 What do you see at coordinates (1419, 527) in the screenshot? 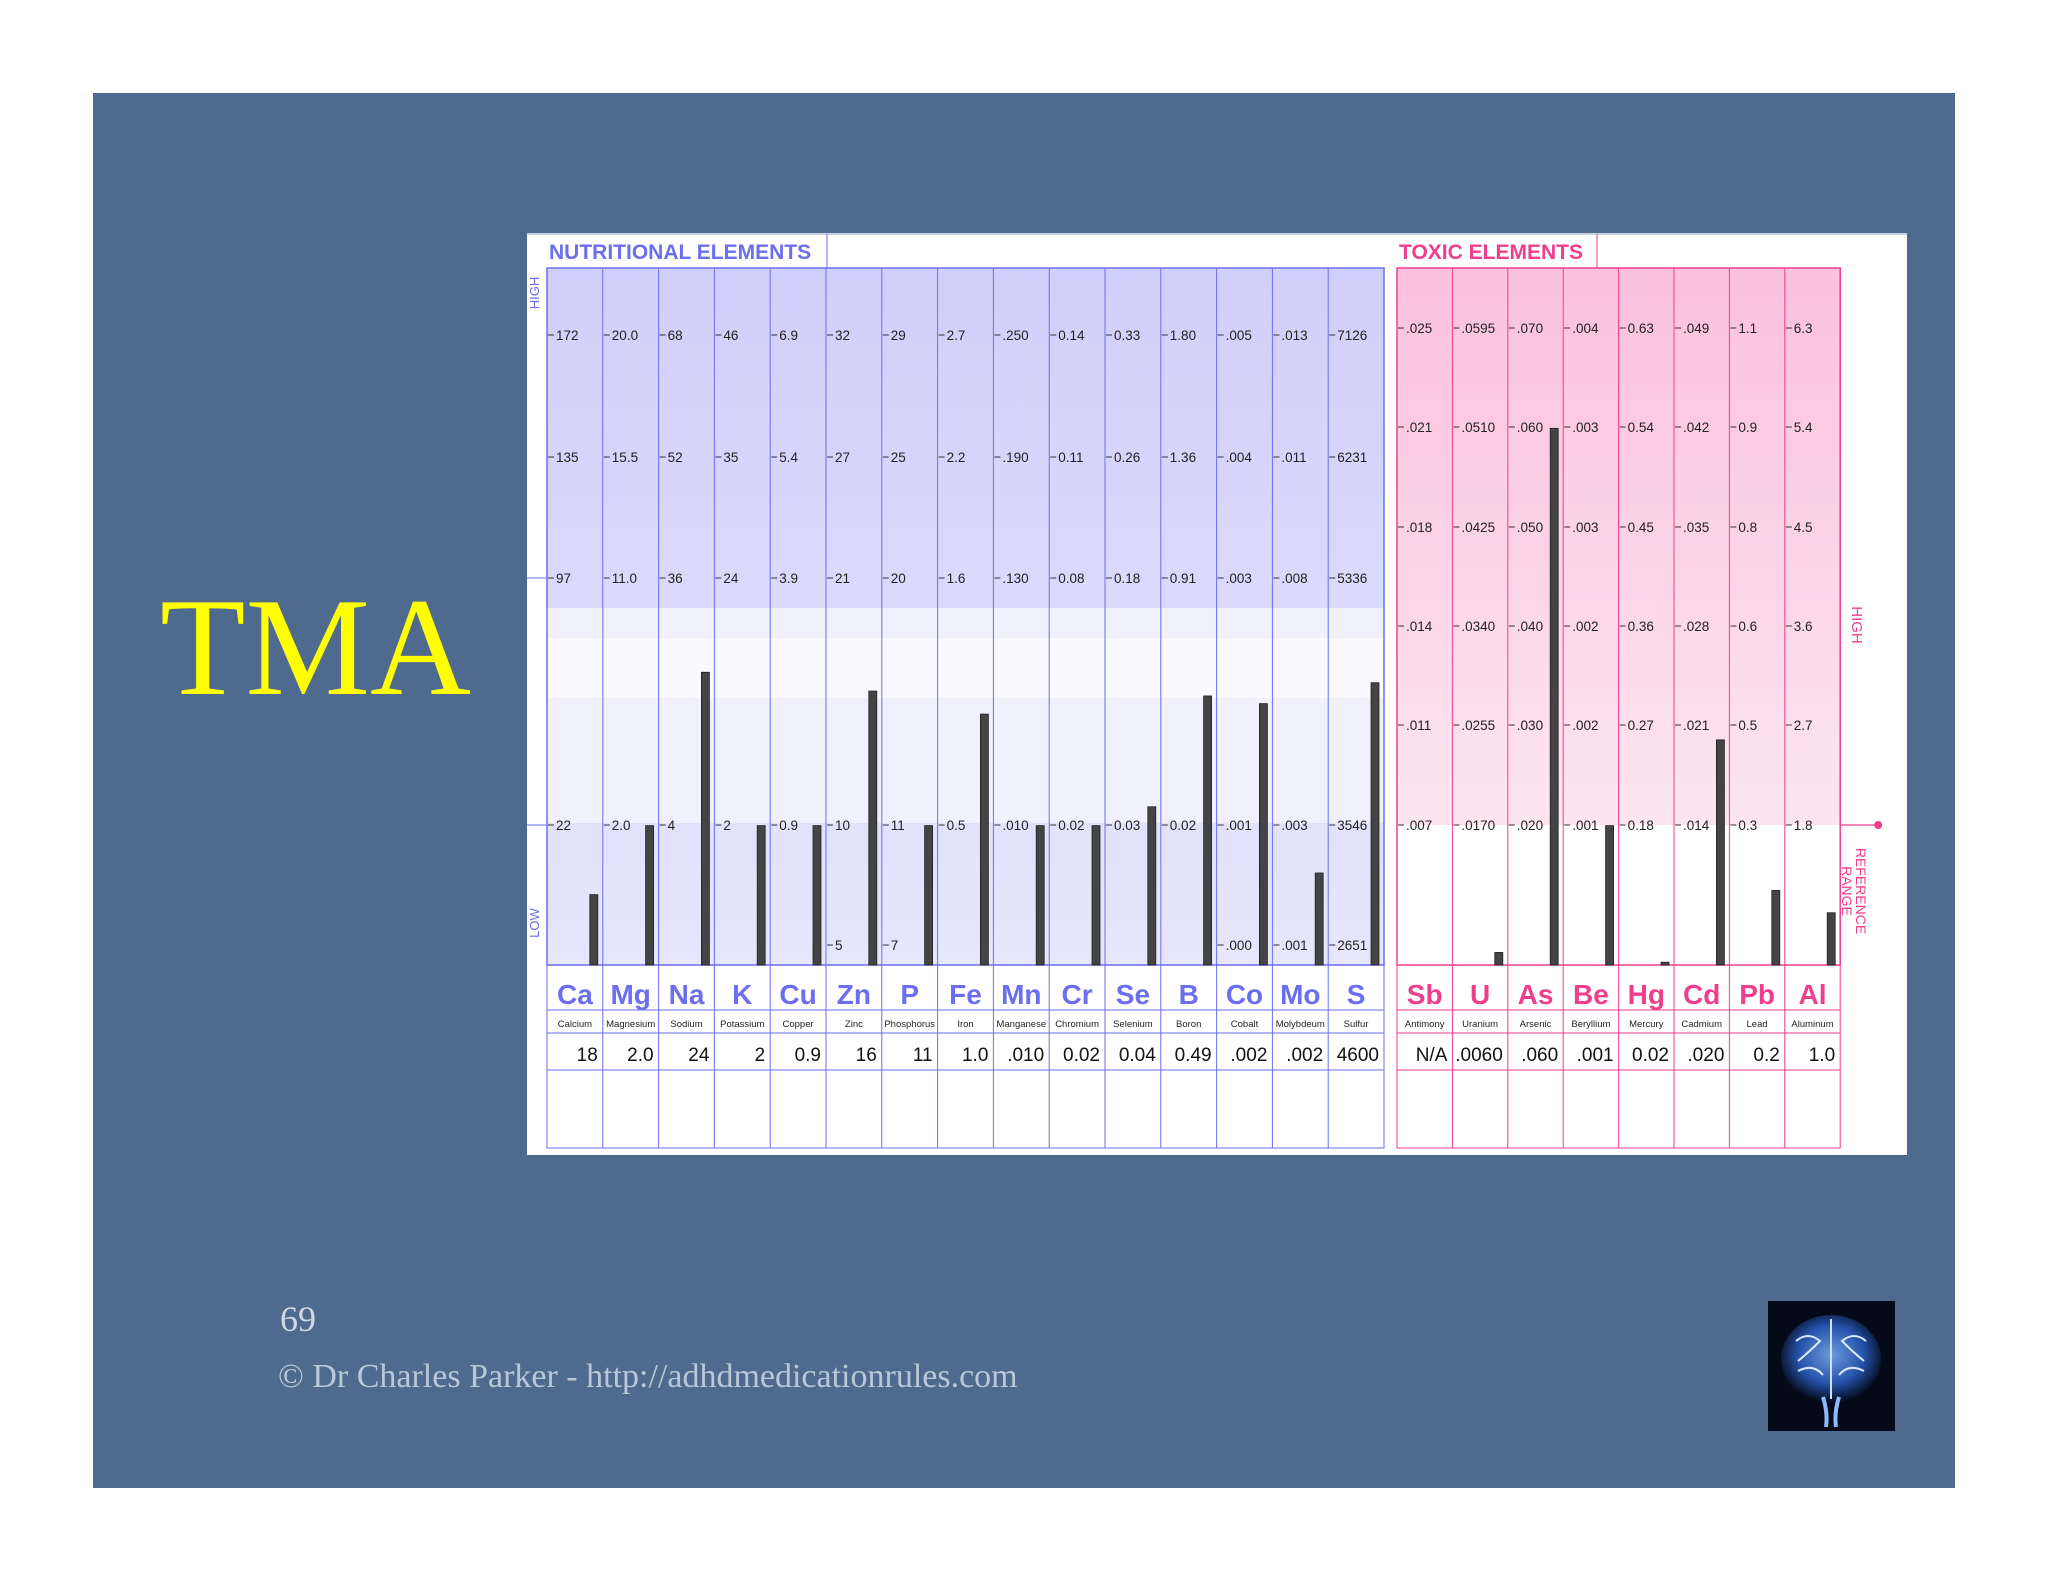
I see `tick-label: .018` at bounding box center [1419, 527].